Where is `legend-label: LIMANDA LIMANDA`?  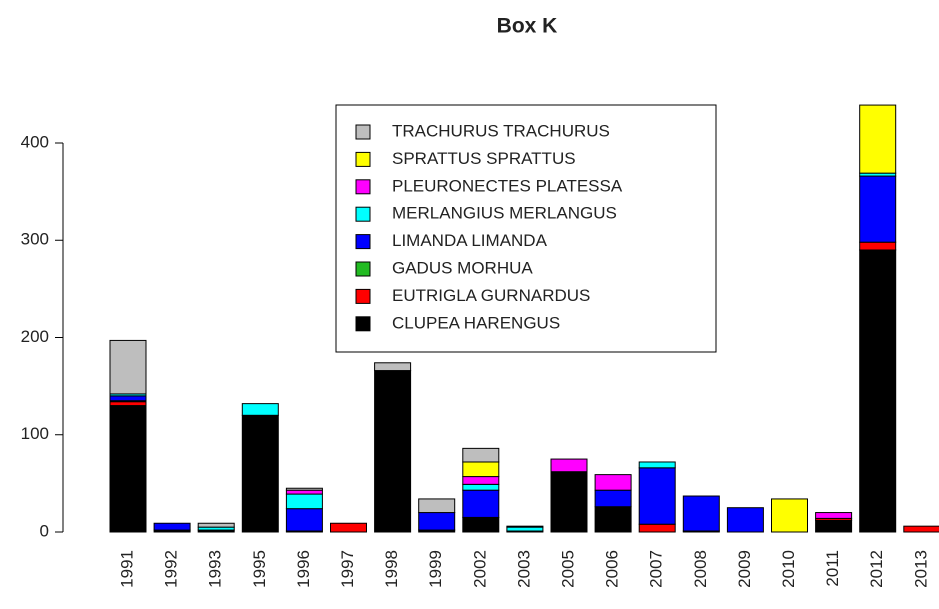
legend-label: LIMANDA LIMANDA is located at coordinates (470, 240).